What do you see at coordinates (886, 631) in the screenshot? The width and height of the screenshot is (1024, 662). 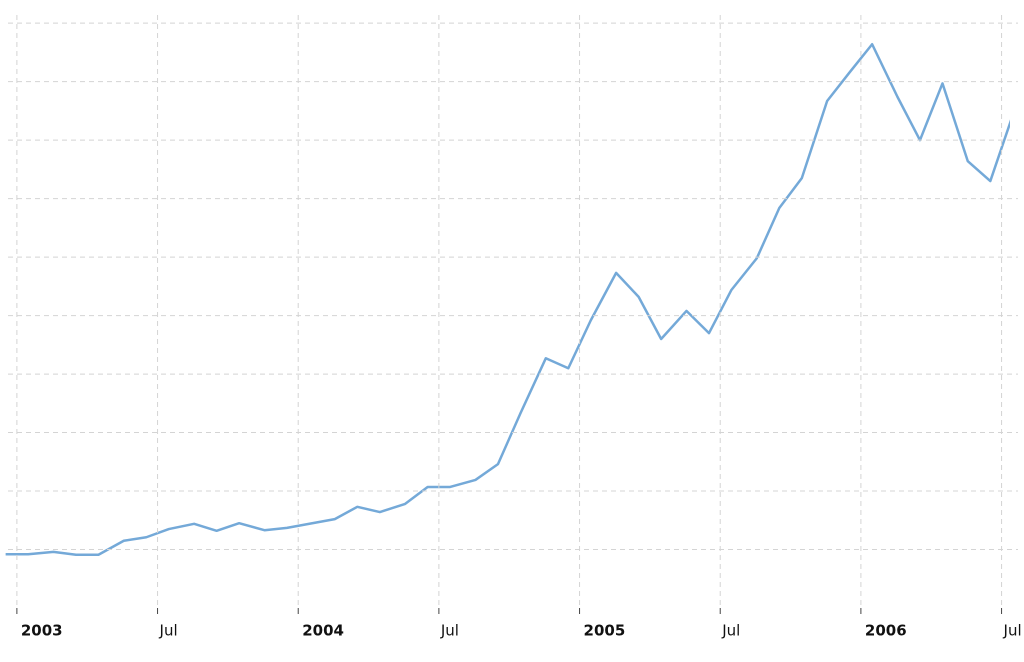 I see `x-tick-label: 2006` at bounding box center [886, 631].